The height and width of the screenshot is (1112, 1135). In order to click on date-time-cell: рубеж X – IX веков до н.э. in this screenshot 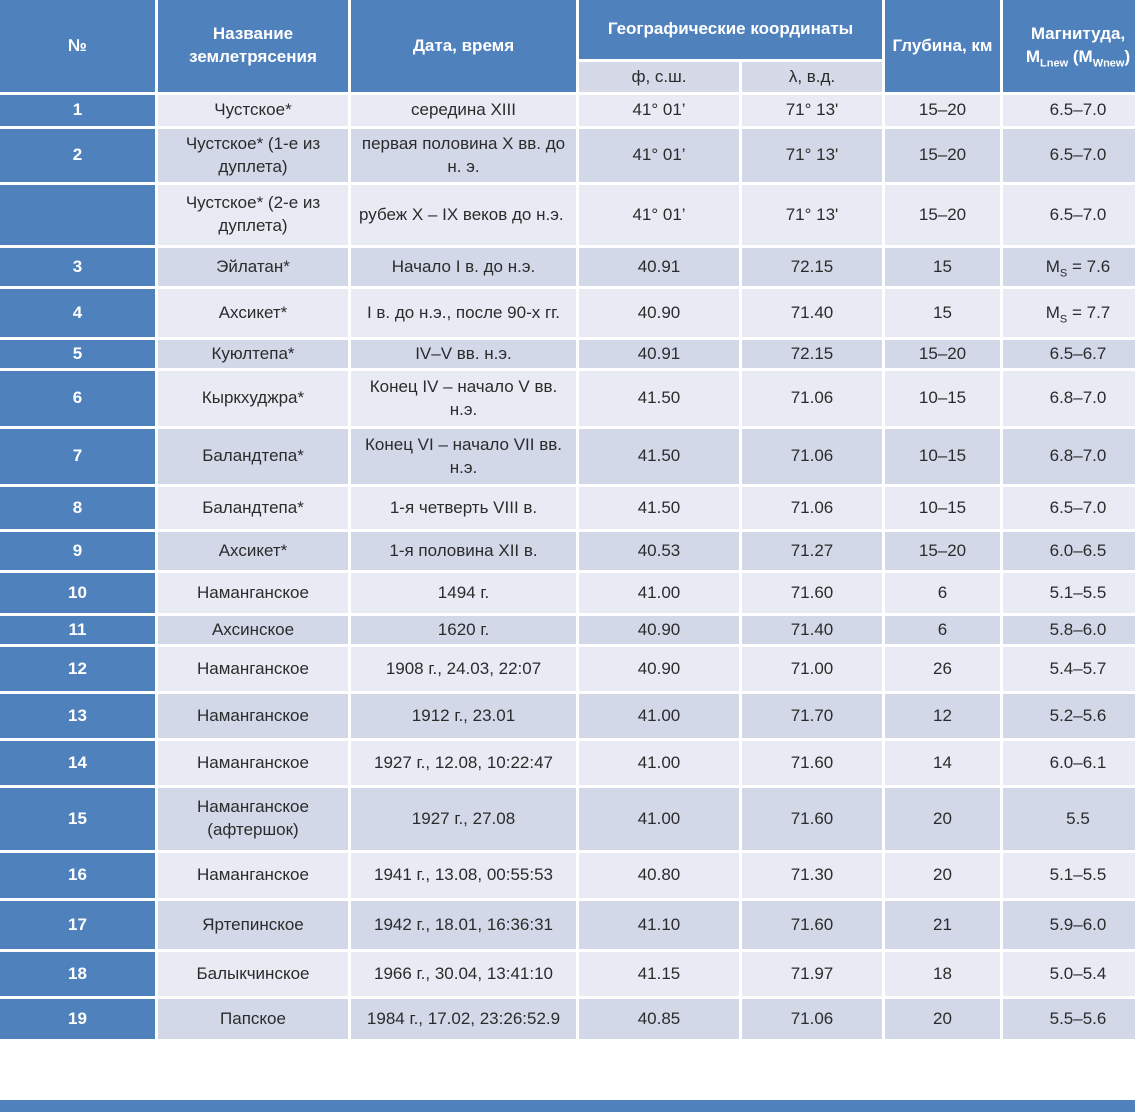, I will do `click(463, 215)`.